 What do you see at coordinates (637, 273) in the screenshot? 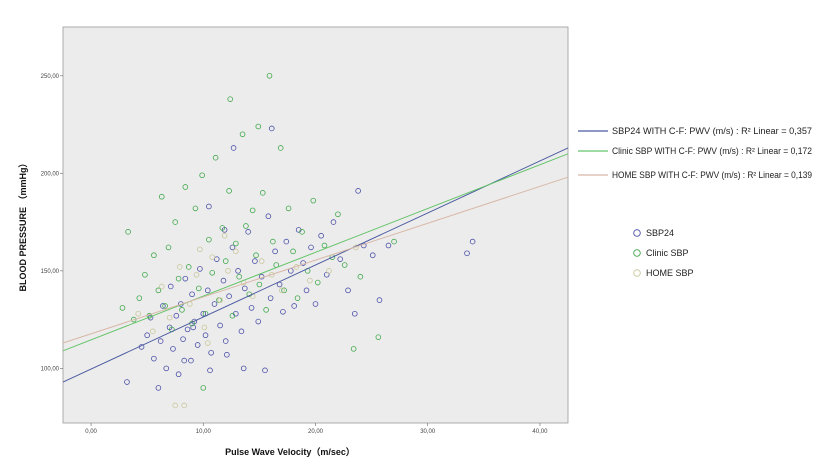
I see `series-legend-marker` at bounding box center [637, 273].